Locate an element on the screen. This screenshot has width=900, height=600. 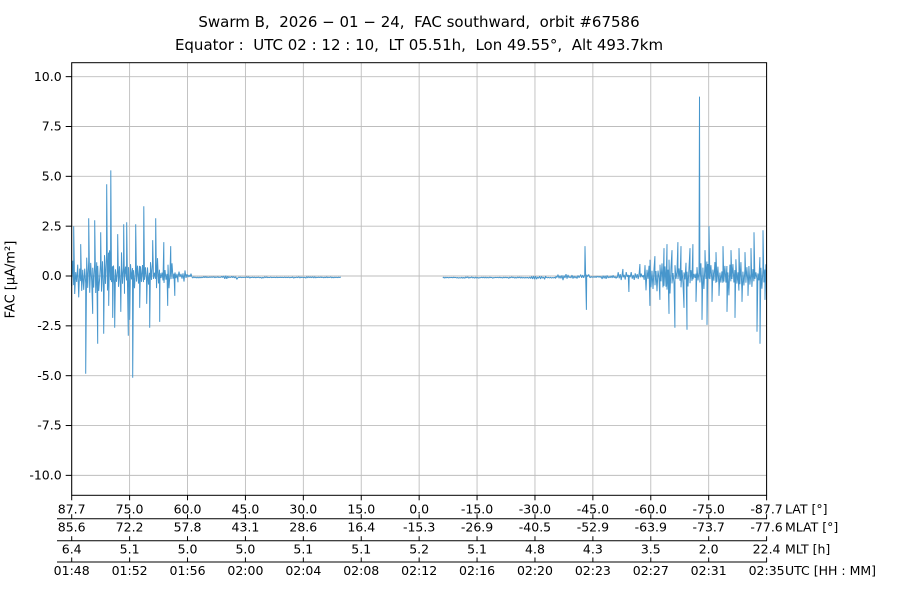
x-tick-label-mlat: -63.9 is located at coordinates (651, 527).